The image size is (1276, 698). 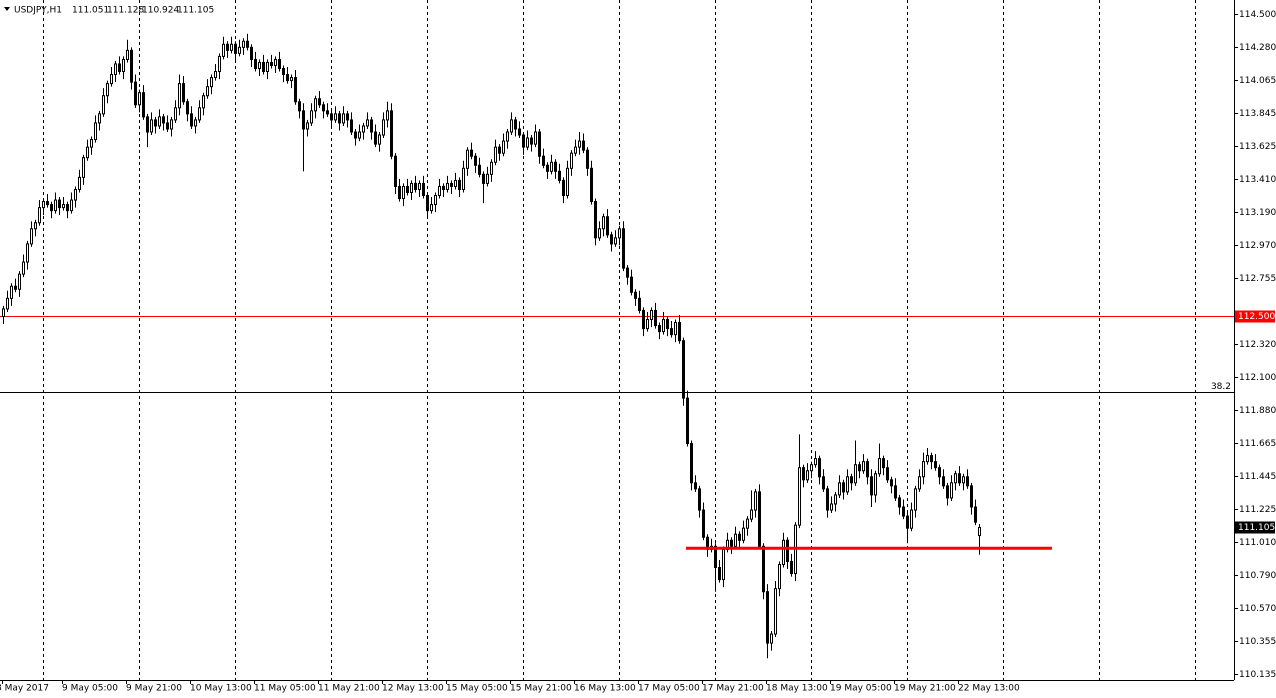 What do you see at coordinates (605, 689) in the screenshot?
I see `x-tick-label: 16 May 13:00` at bounding box center [605, 689].